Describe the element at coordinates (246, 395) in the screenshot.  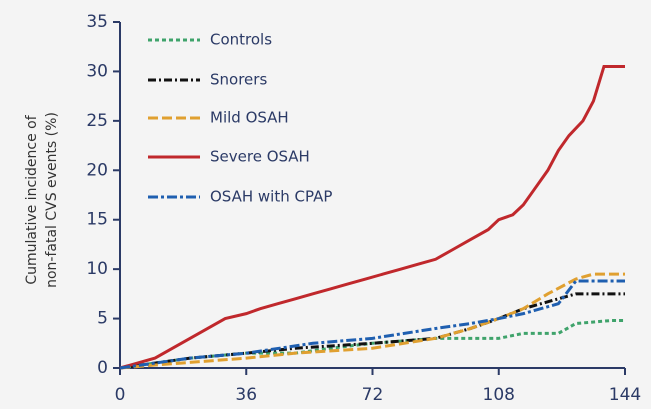
I see `x-tick-label: 36` at that location.